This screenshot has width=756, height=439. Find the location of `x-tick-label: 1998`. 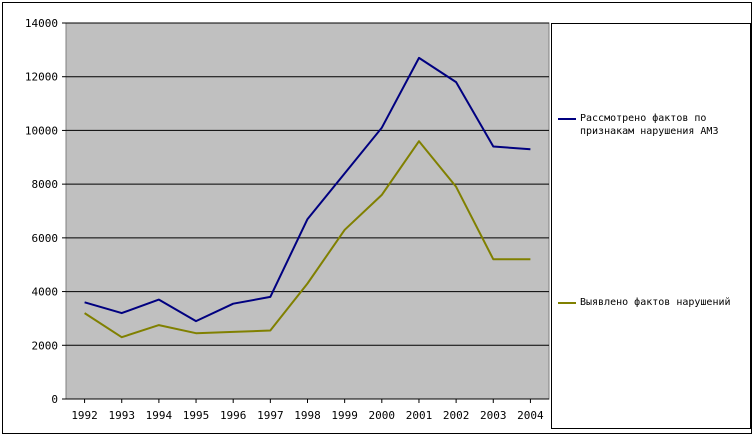

x-tick-label: 1998 is located at coordinates (307, 415).